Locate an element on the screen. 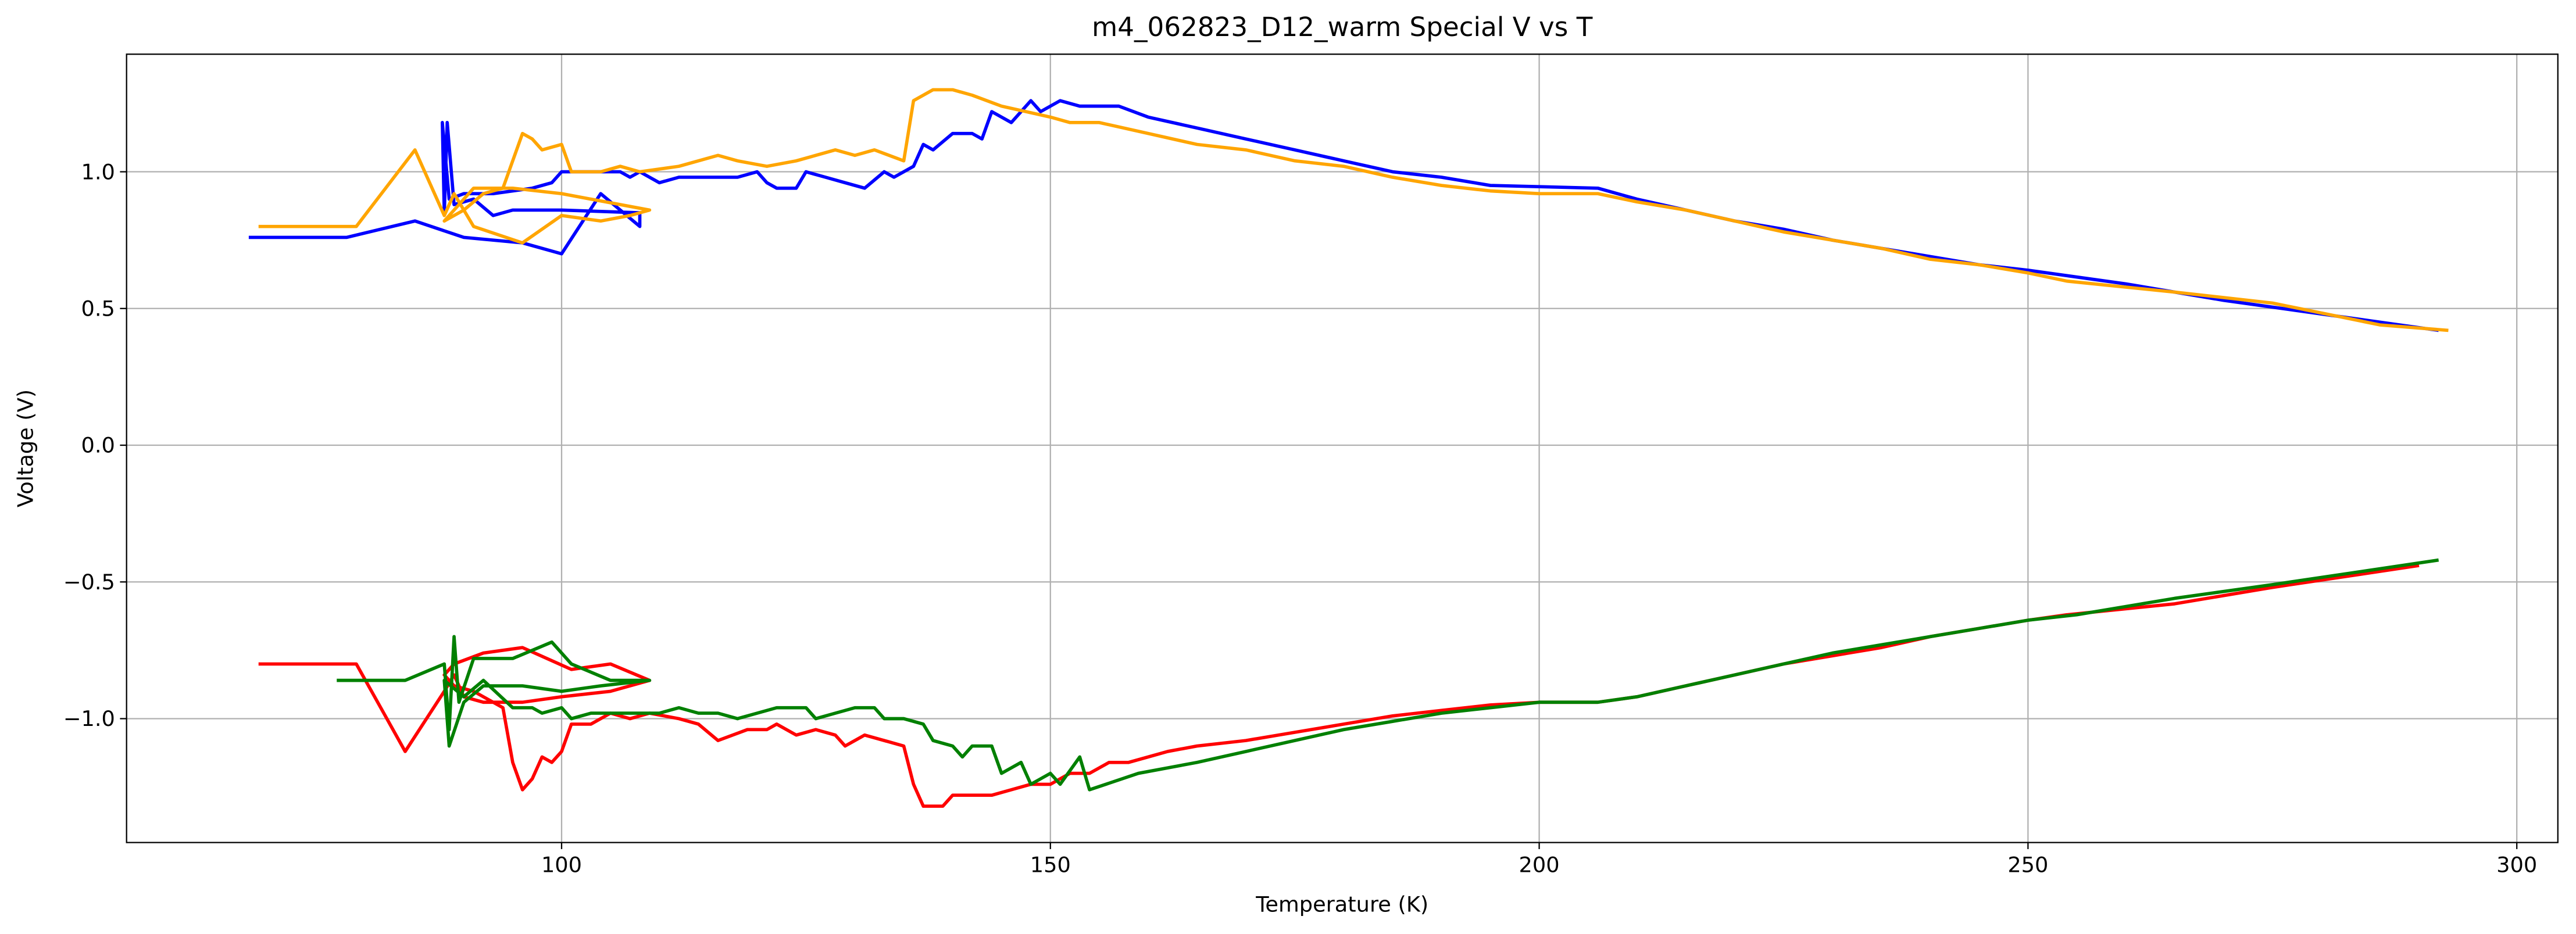 The image size is (2576, 934). y-tick-label: −1.0 is located at coordinates (89, 718).